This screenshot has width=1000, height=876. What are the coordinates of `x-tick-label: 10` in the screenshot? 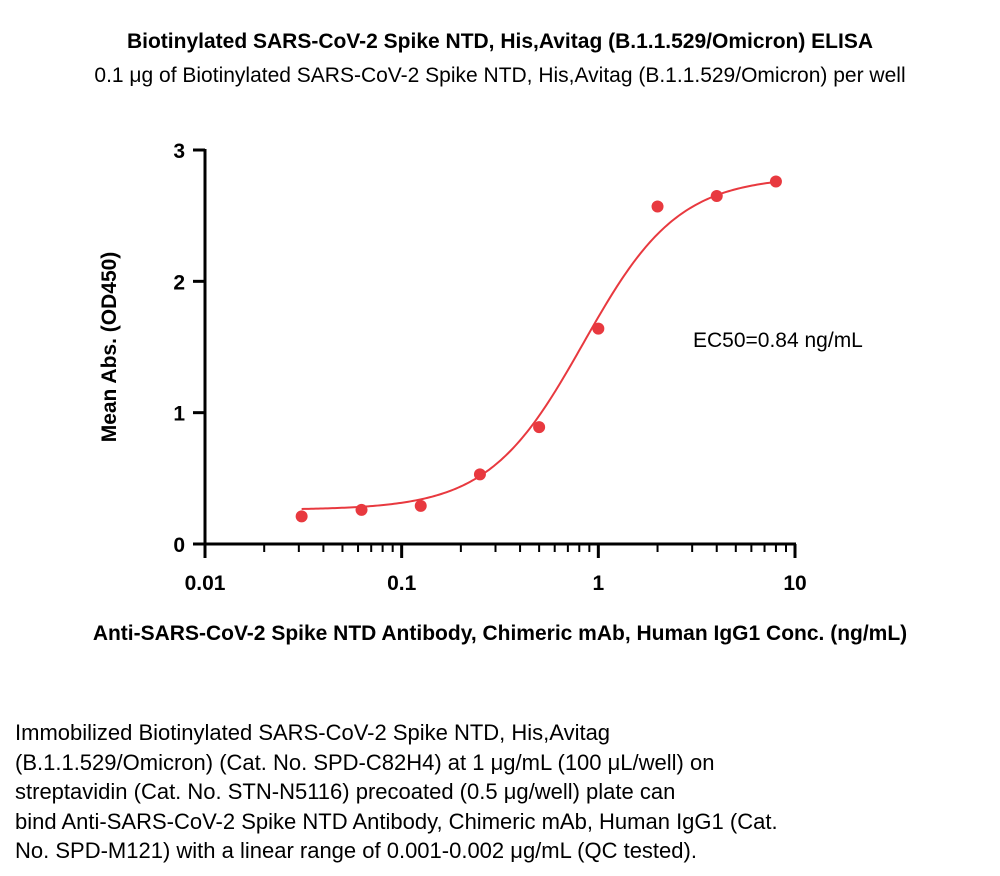 It's located at (794, 583).